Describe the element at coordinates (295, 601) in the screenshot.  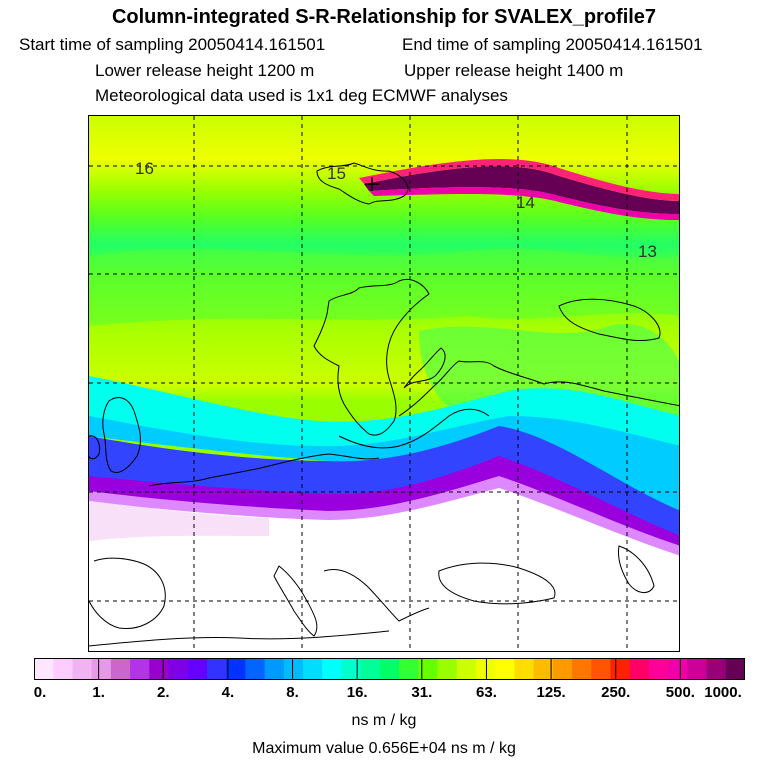
I see `coastline-italy` at that location.